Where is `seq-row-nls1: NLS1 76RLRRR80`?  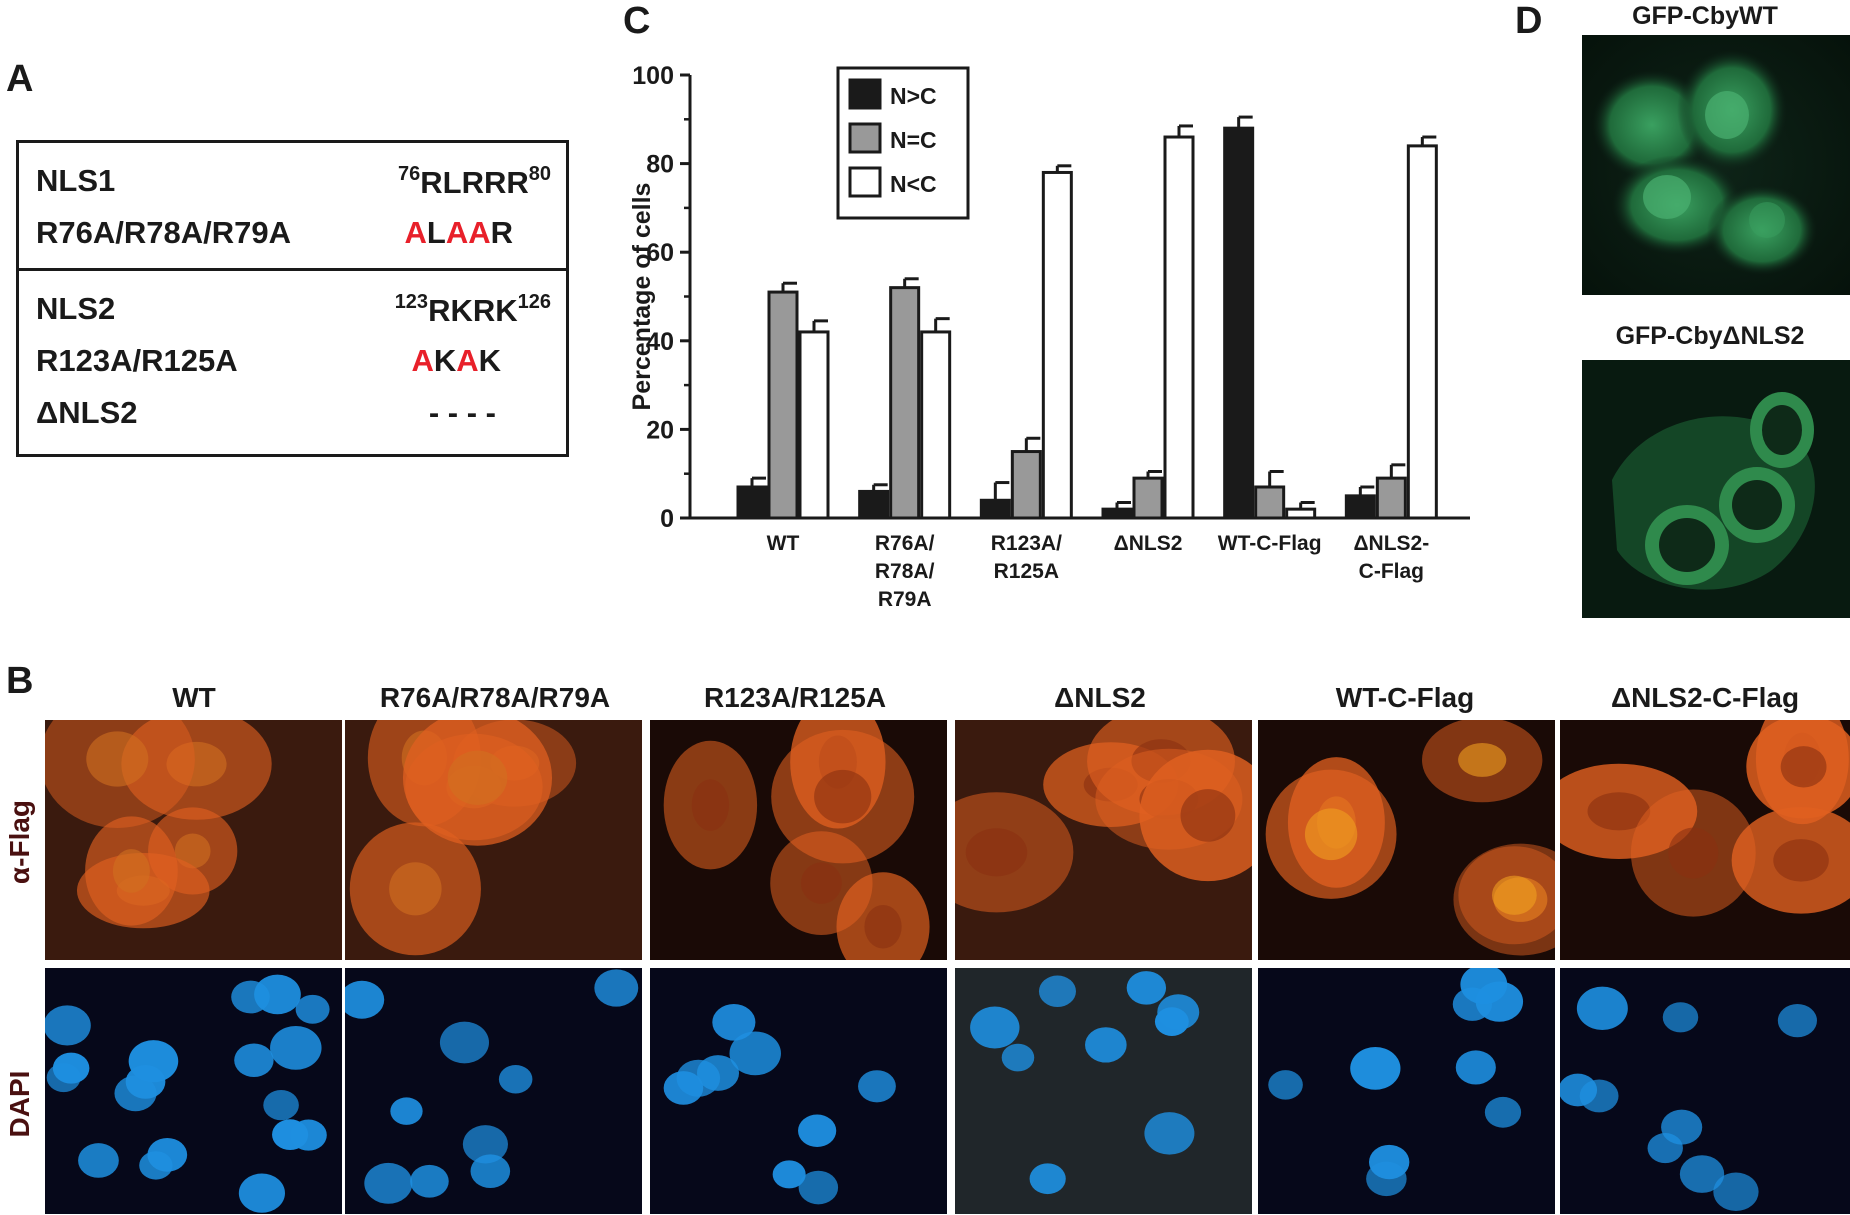
seq-row-nls1: NLS1 76RLRRR80 is located at coordinates (293, 183).